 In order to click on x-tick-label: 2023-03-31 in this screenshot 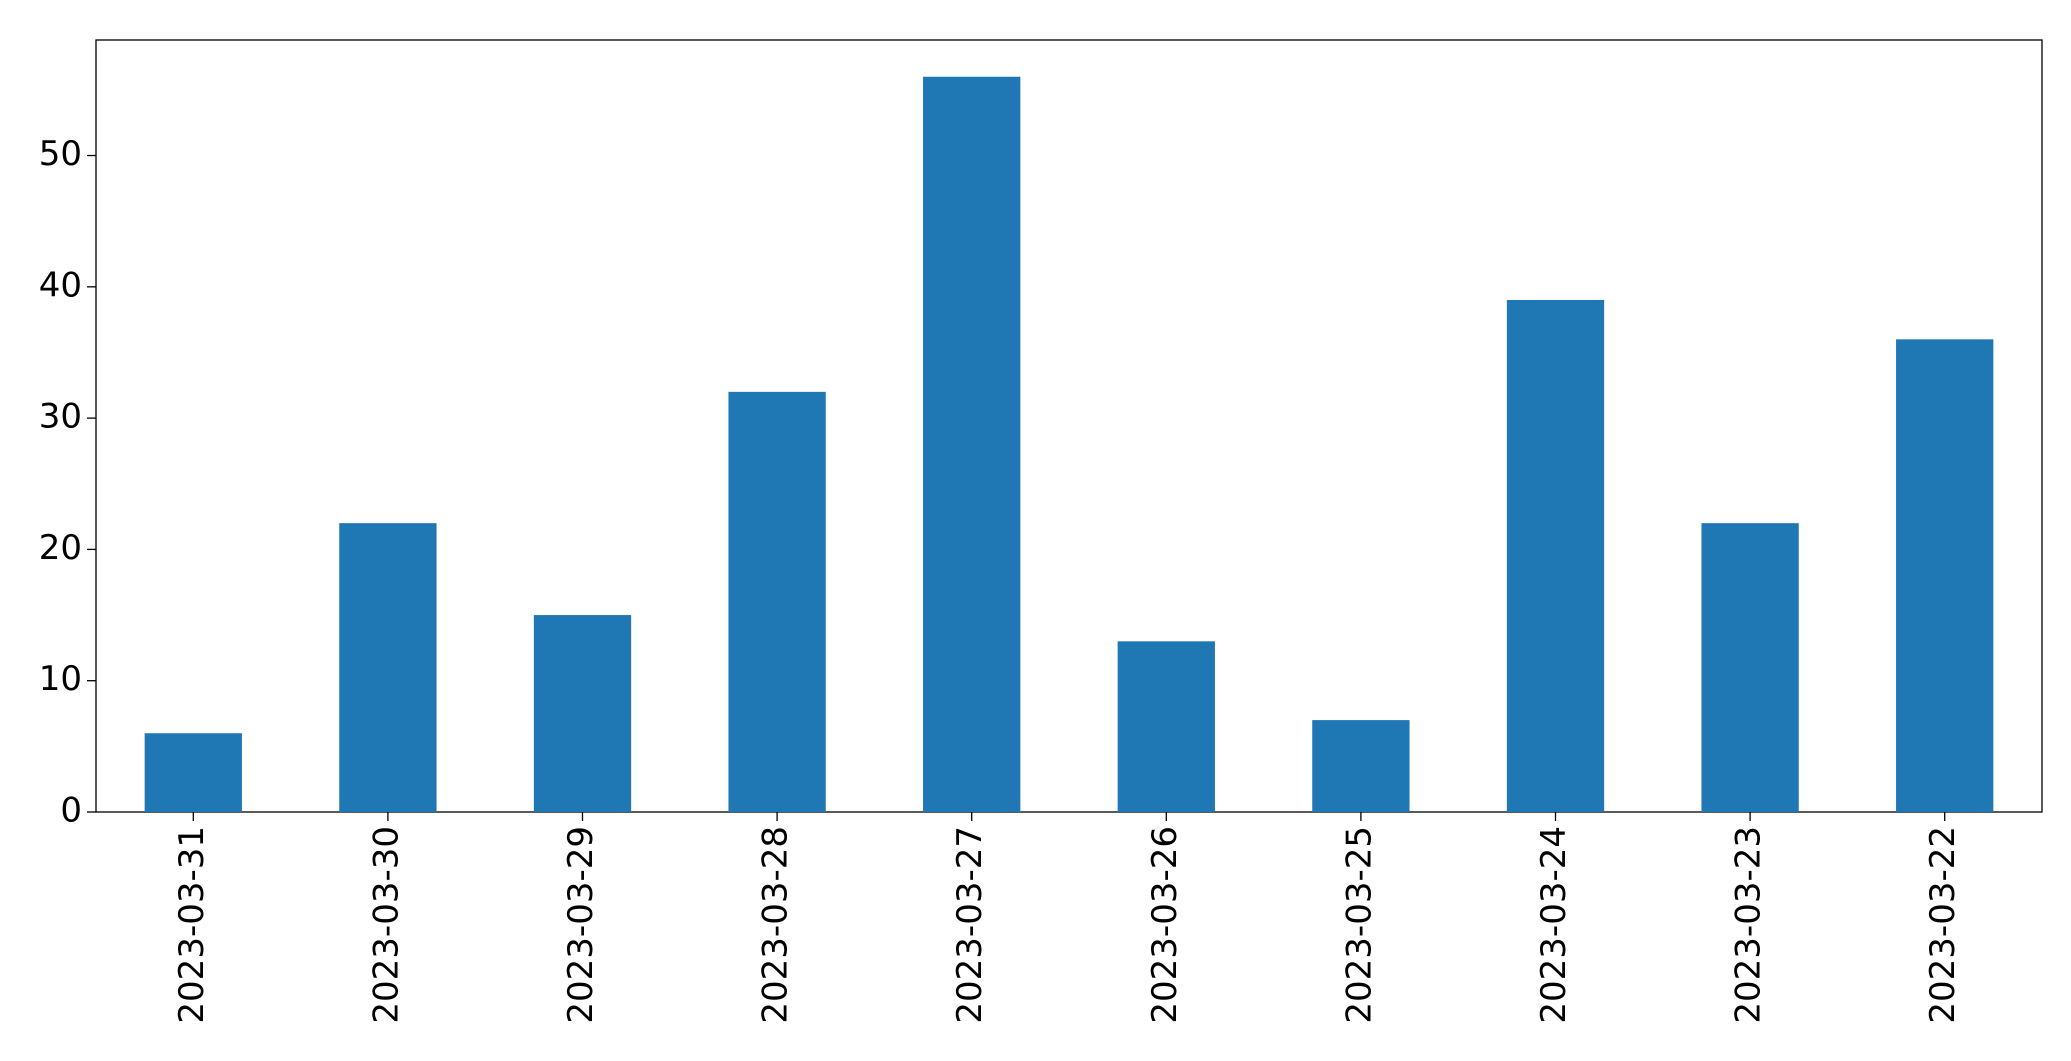, I will do `click(192, 925)`.